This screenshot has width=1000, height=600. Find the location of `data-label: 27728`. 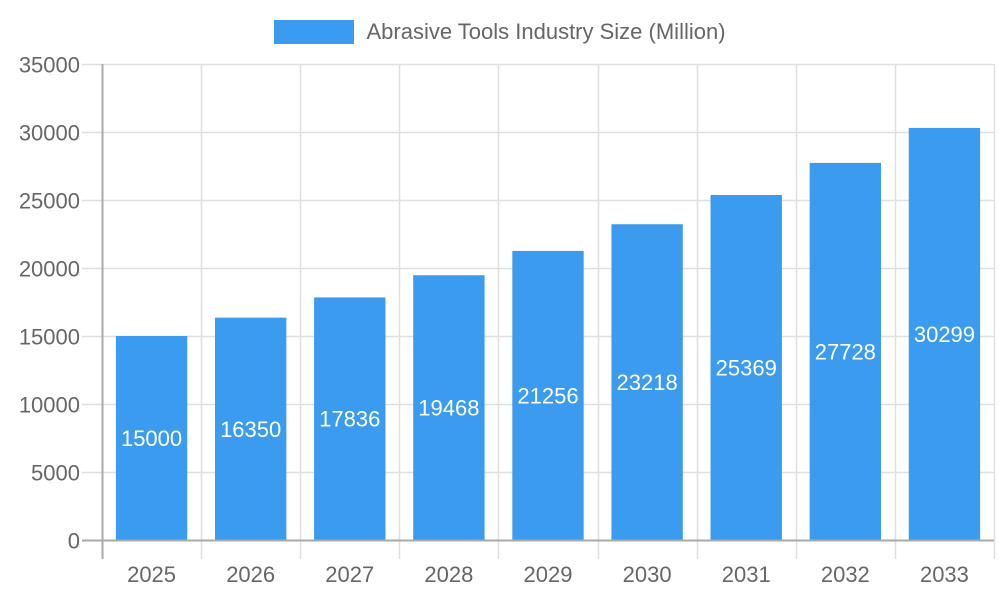

data-label: 27728 is located at coordinates (845, 351).